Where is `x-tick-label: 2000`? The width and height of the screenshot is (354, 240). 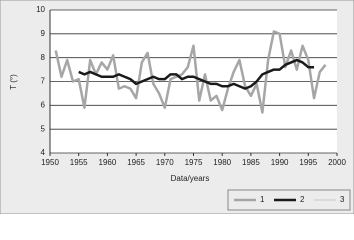
x-tick-label: 2000 is located at coordinates (337, 162).